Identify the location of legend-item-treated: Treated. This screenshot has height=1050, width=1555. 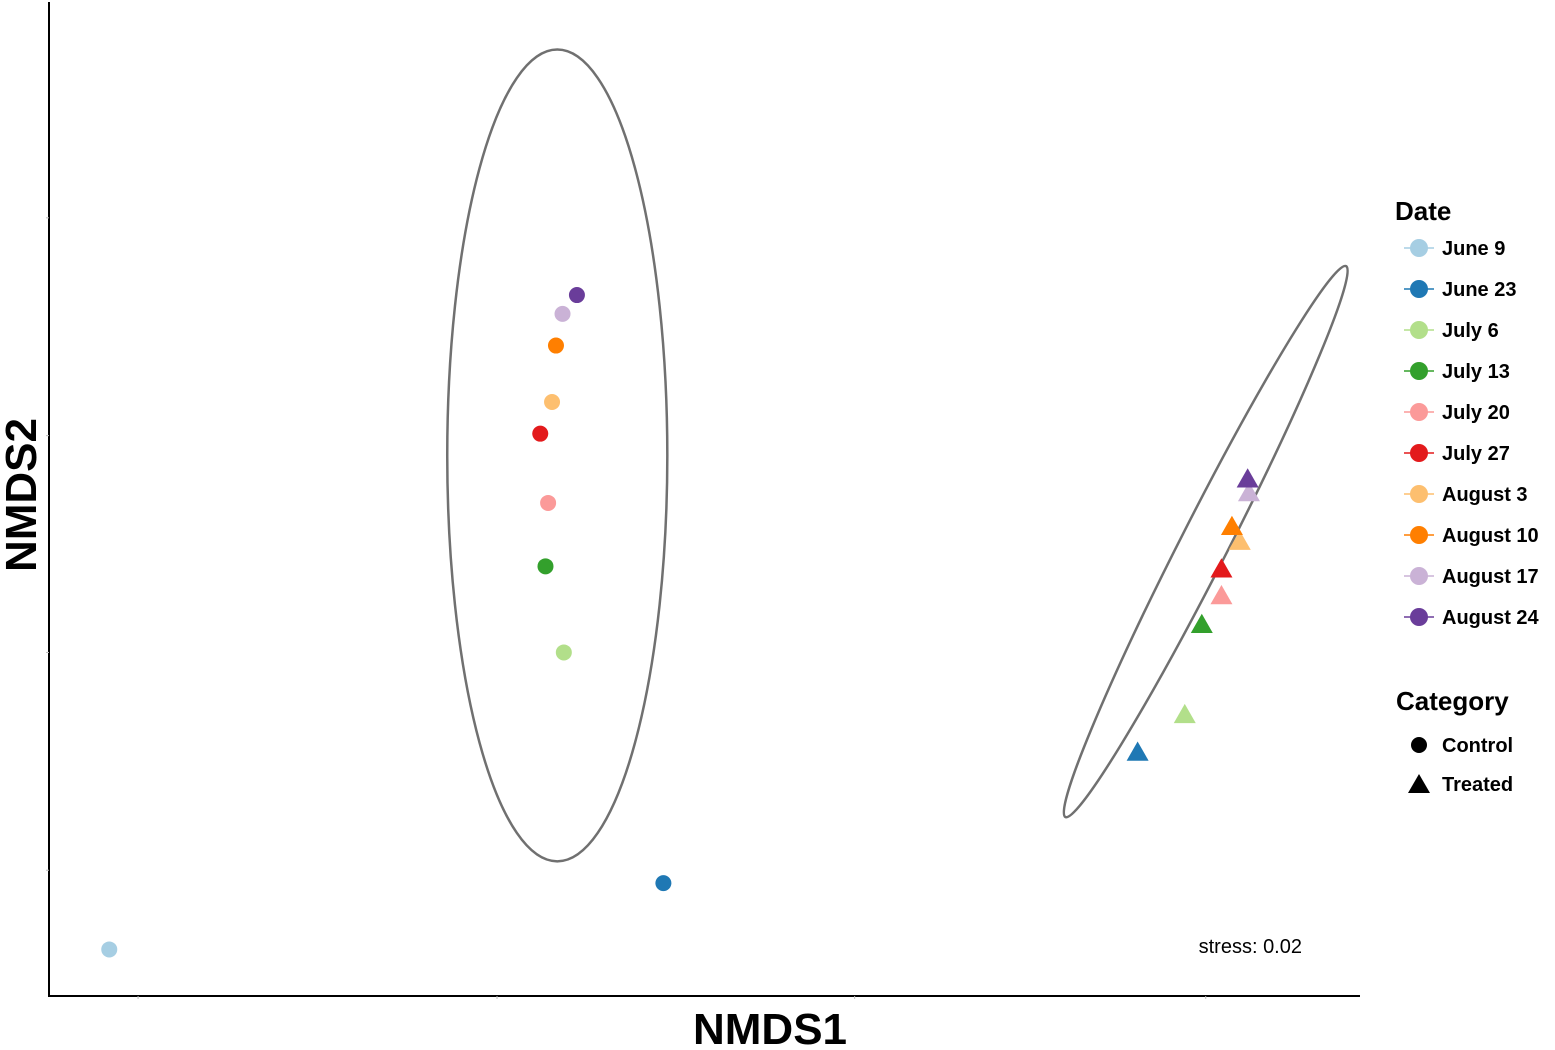
(1460, 785).